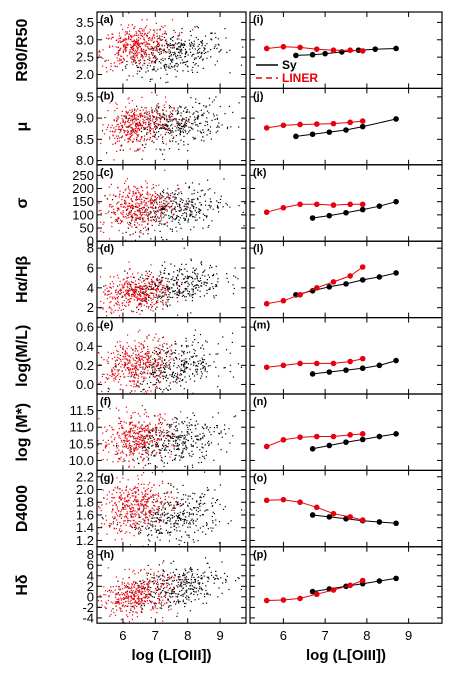 The height and width of the screenshot is (695, 463). Describe the element at coordinates (87, 228) in the screenshot. I see `y-tick-label: 50` at that location.